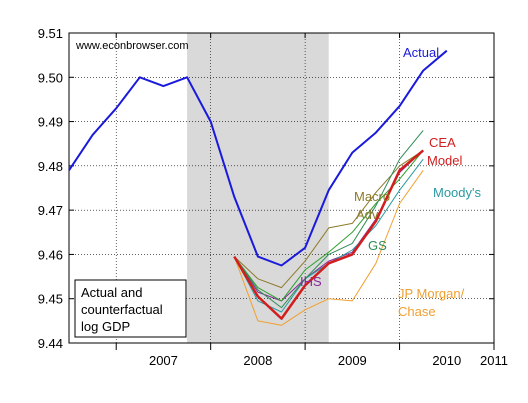 Image resolution: width=528 pixels, height=403 pixels. Describe the element at coordinates (352, 360) in the screenshot. I see `x-tick-label: 2009` at that location.